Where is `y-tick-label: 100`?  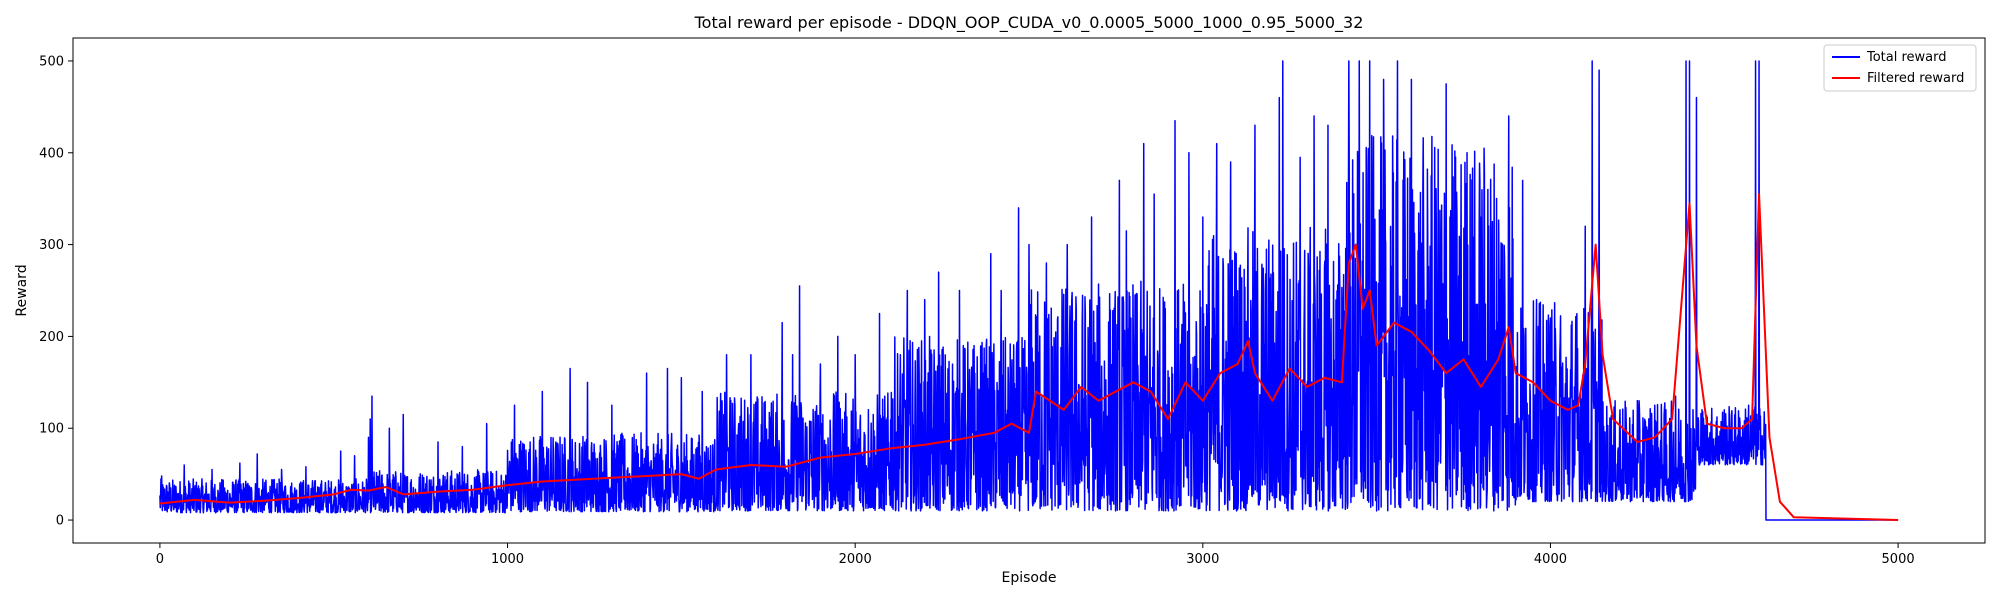
y-tick-label: 100 is located at coordinates (51, 429).